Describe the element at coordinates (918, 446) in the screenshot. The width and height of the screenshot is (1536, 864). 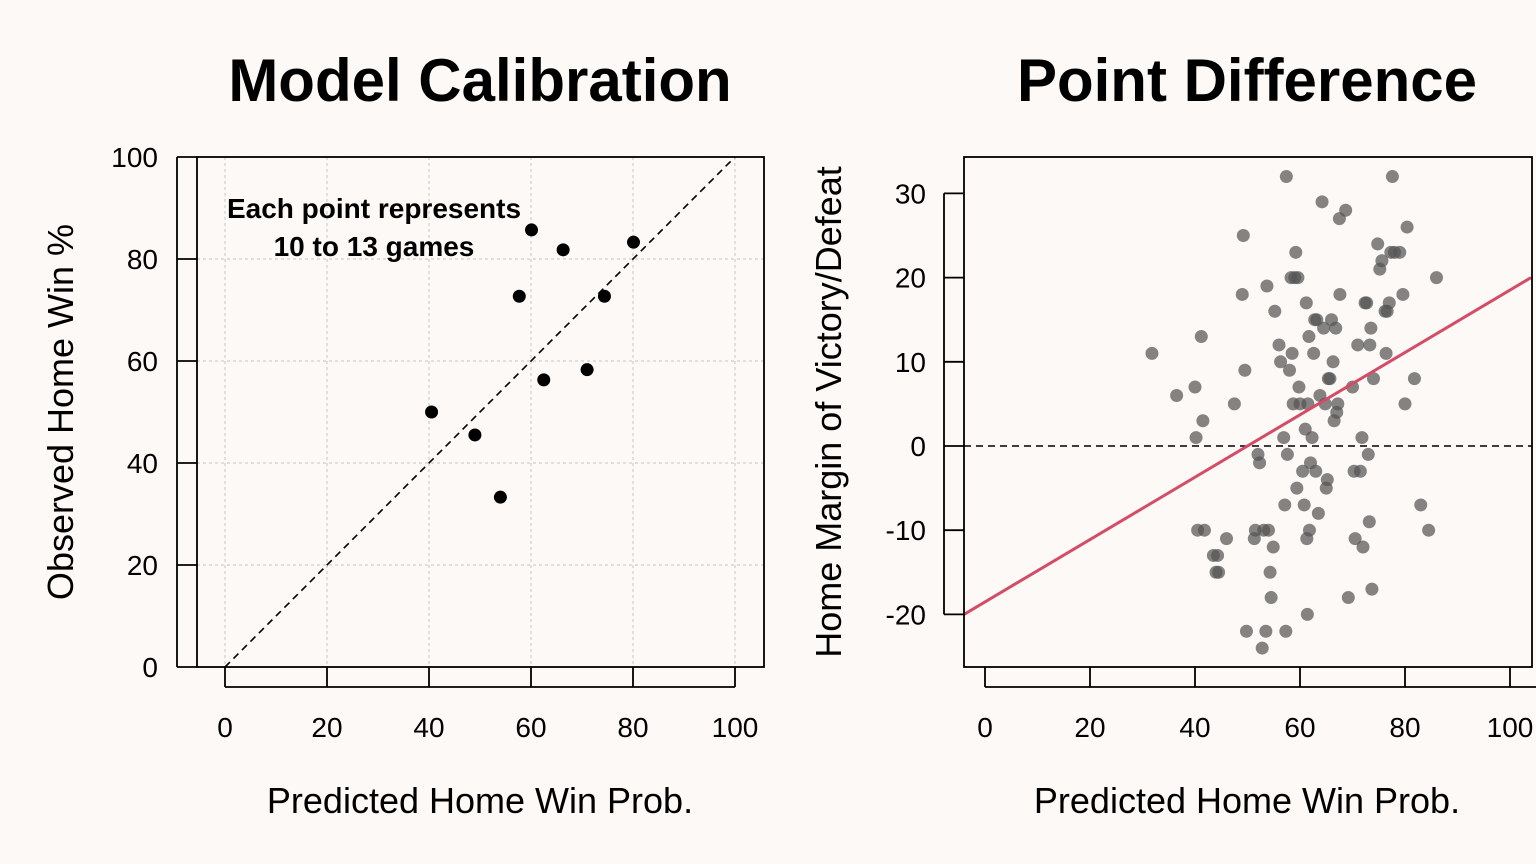
I see `y-tick-label: 0` at that location.